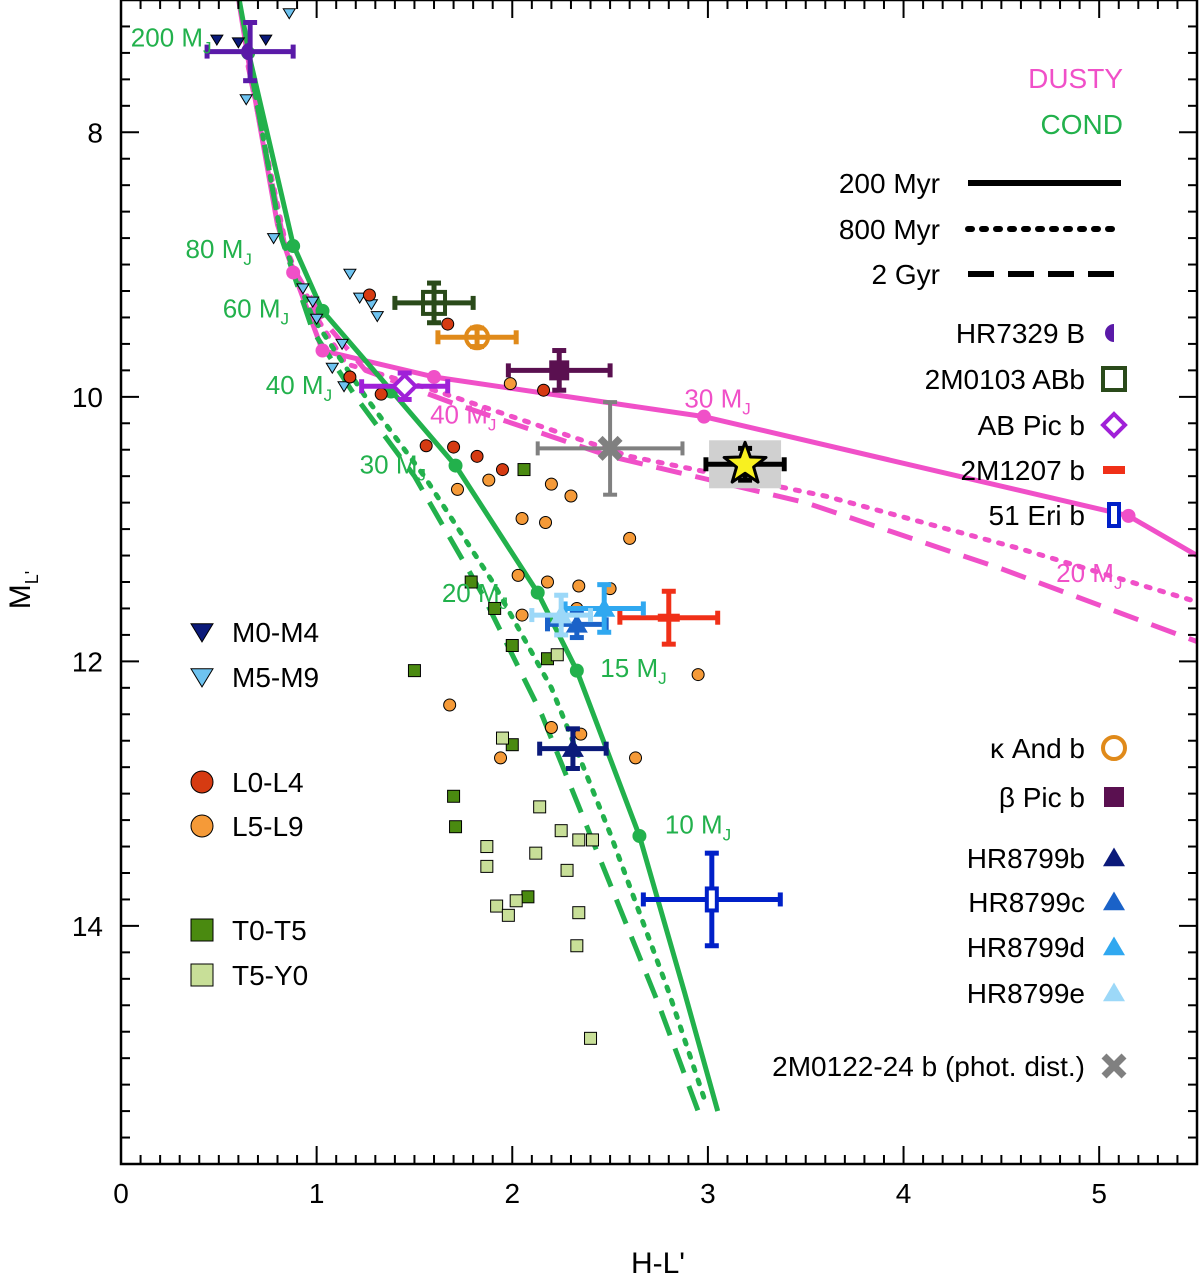  What do you see at coordinates (250, 51) in the screenshot?
I see `companion-hr7329-b` at bounding box center [250, 51].